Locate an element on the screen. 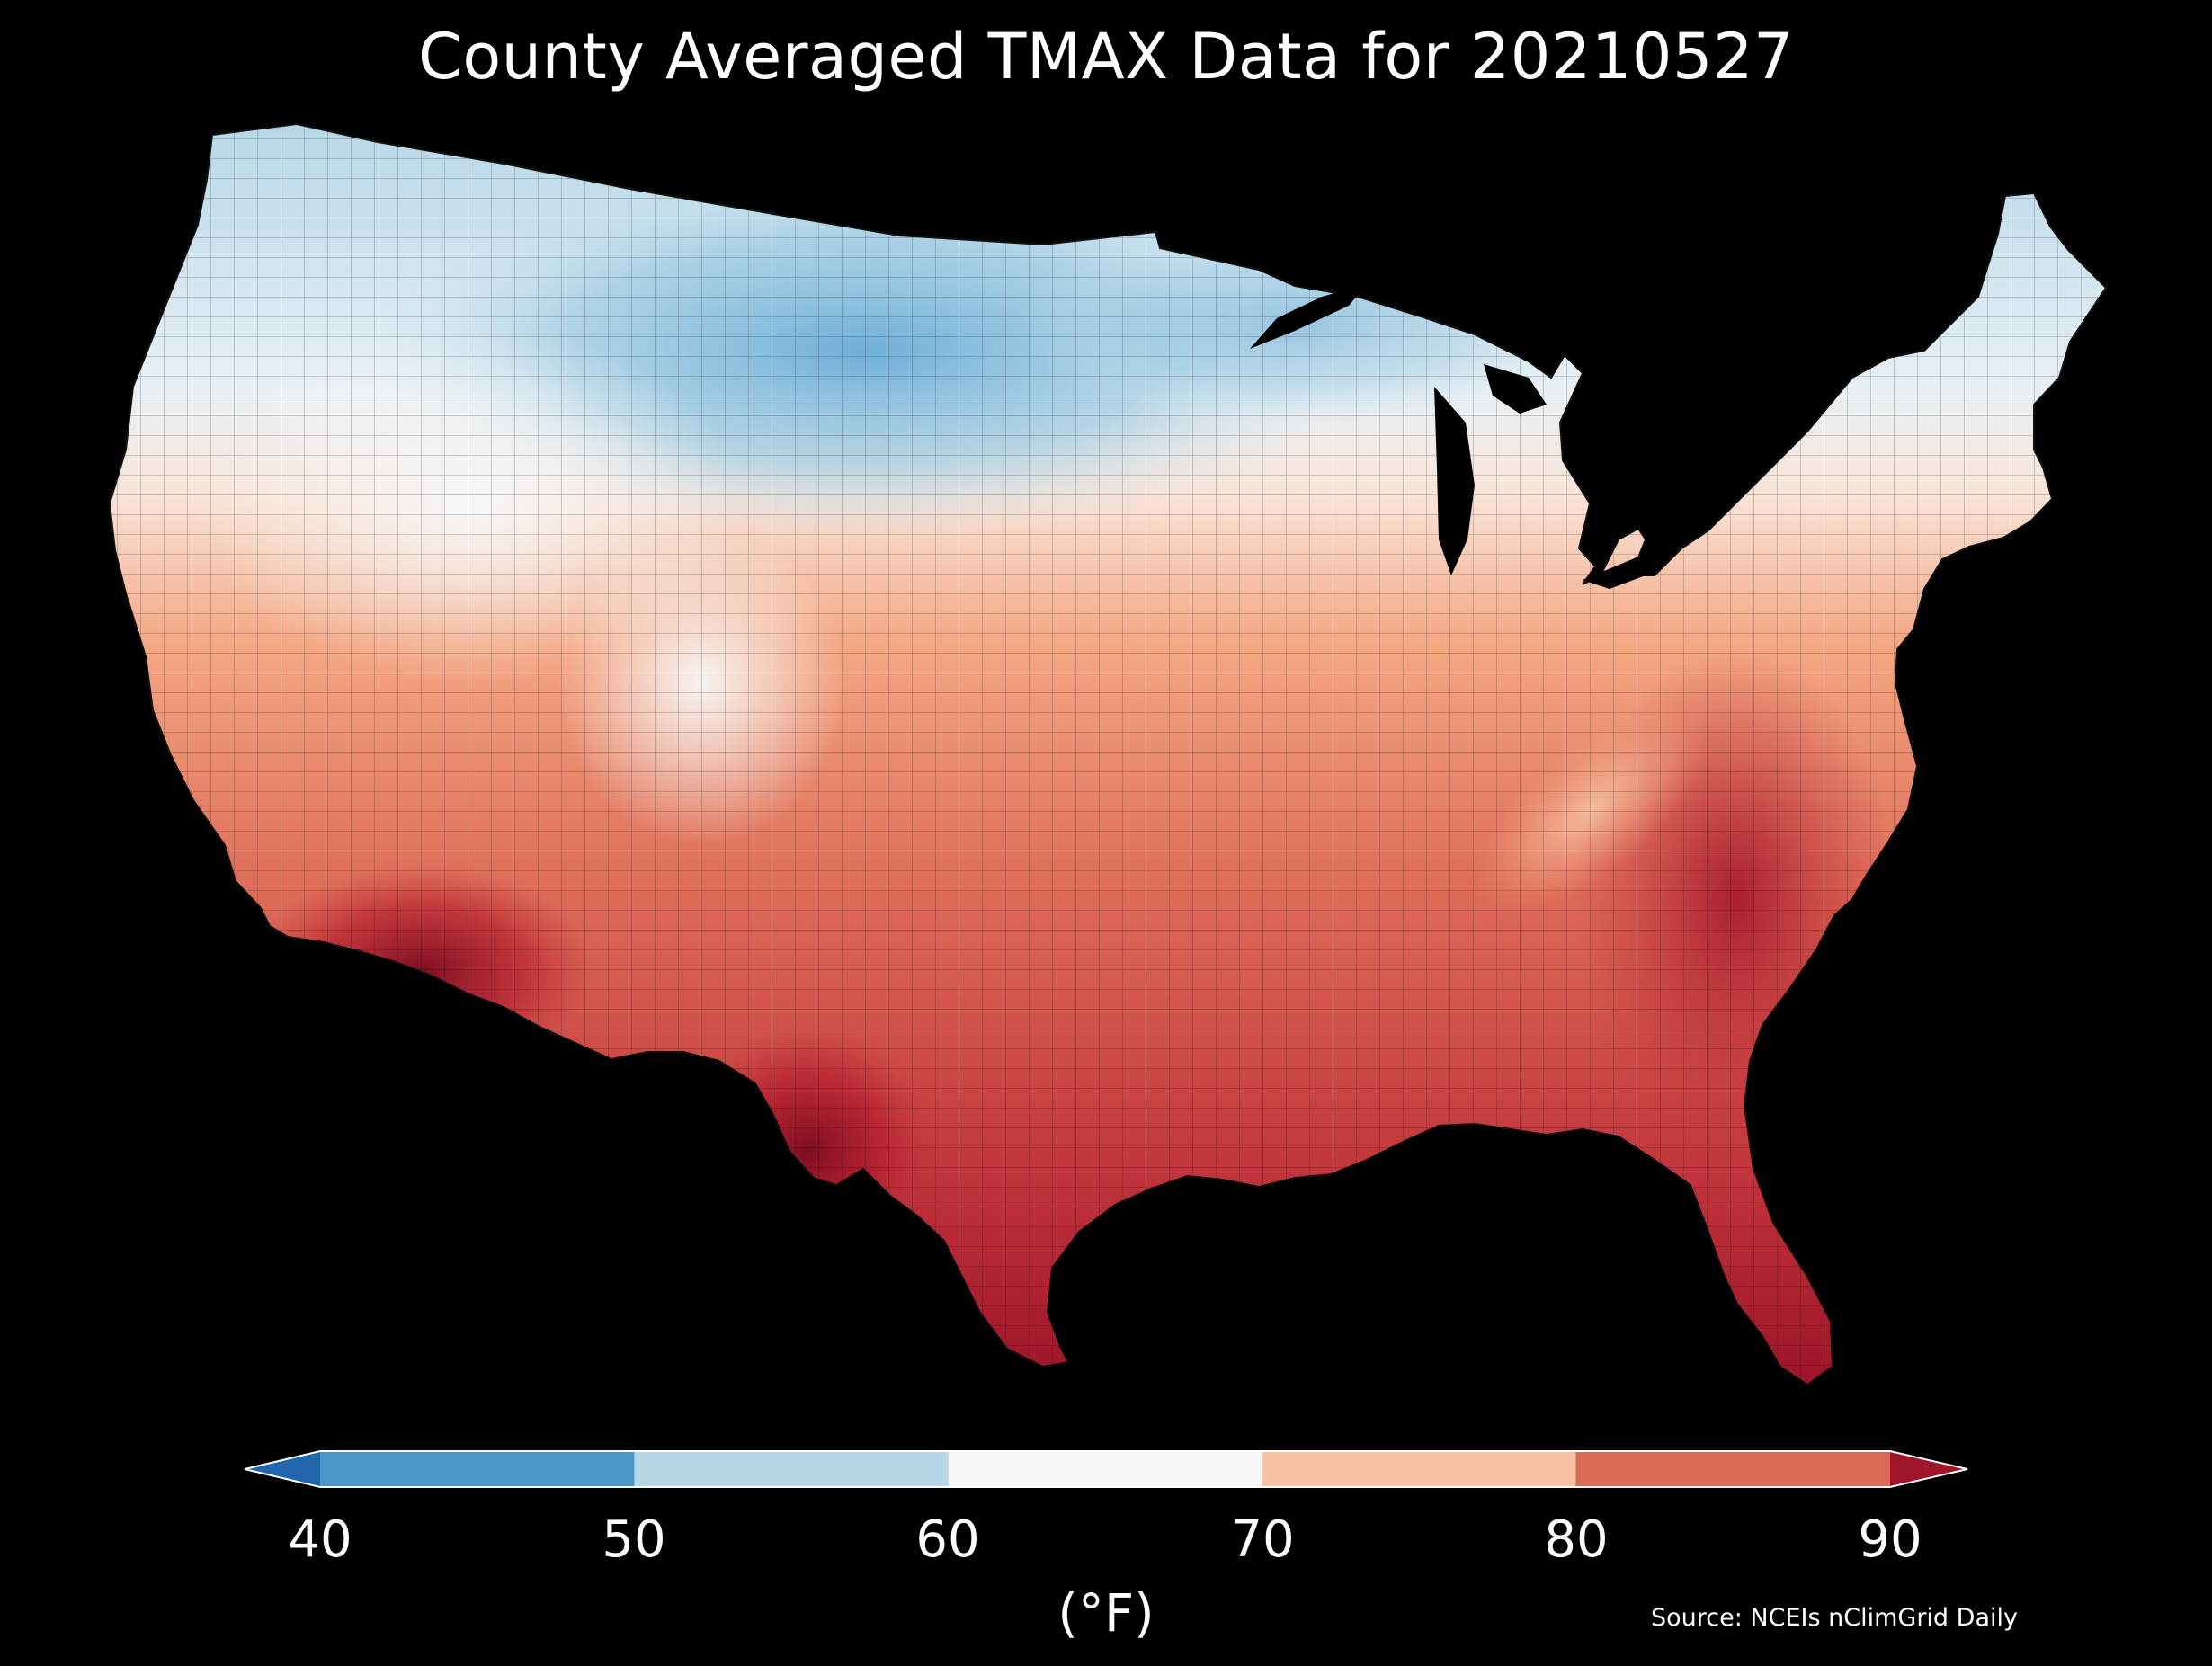 This screenshot has height=1666, width=2212. map-title: County Averaged TMAX Data for 20210527 is located at coordinates (1106, 57).